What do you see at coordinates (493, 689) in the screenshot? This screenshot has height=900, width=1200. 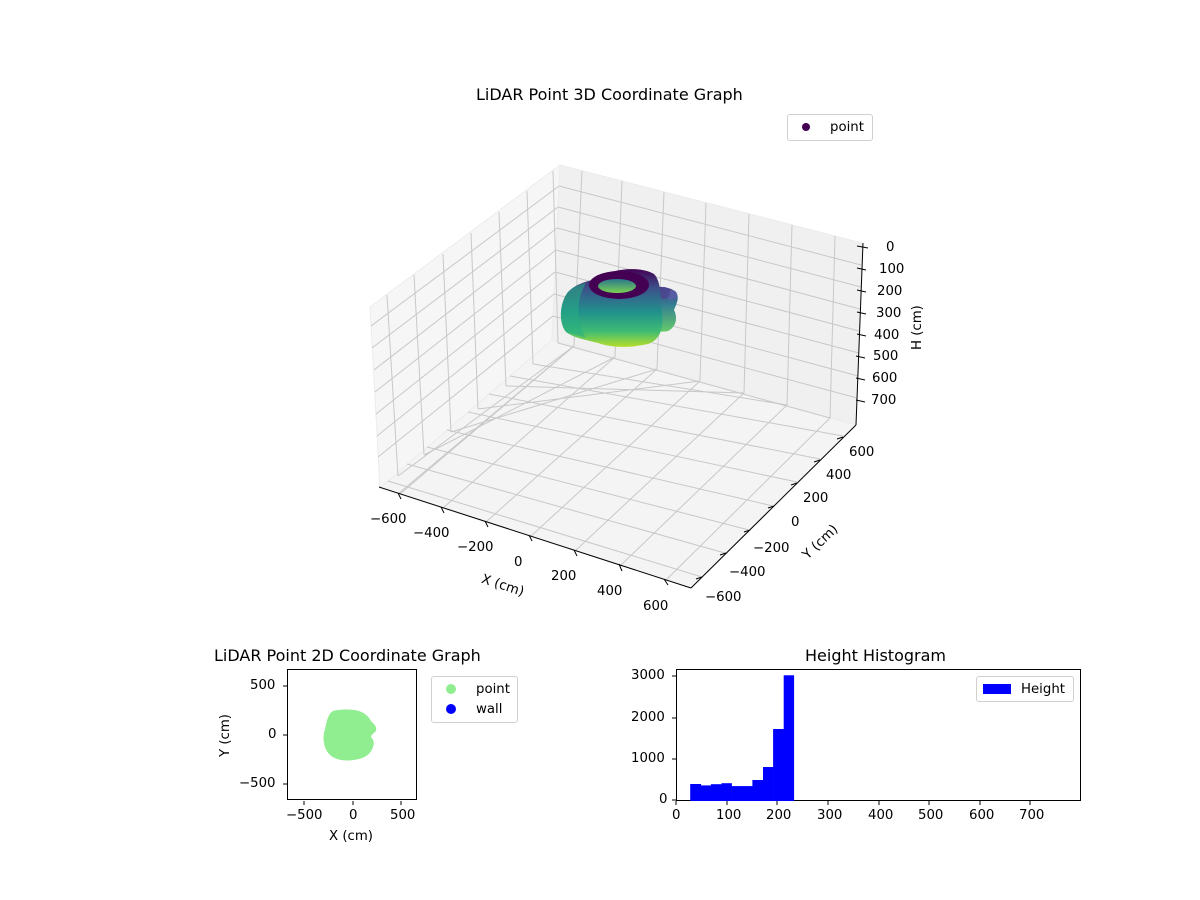 I see `legend-2d-point-label: point` at bounding box center [493, 689].